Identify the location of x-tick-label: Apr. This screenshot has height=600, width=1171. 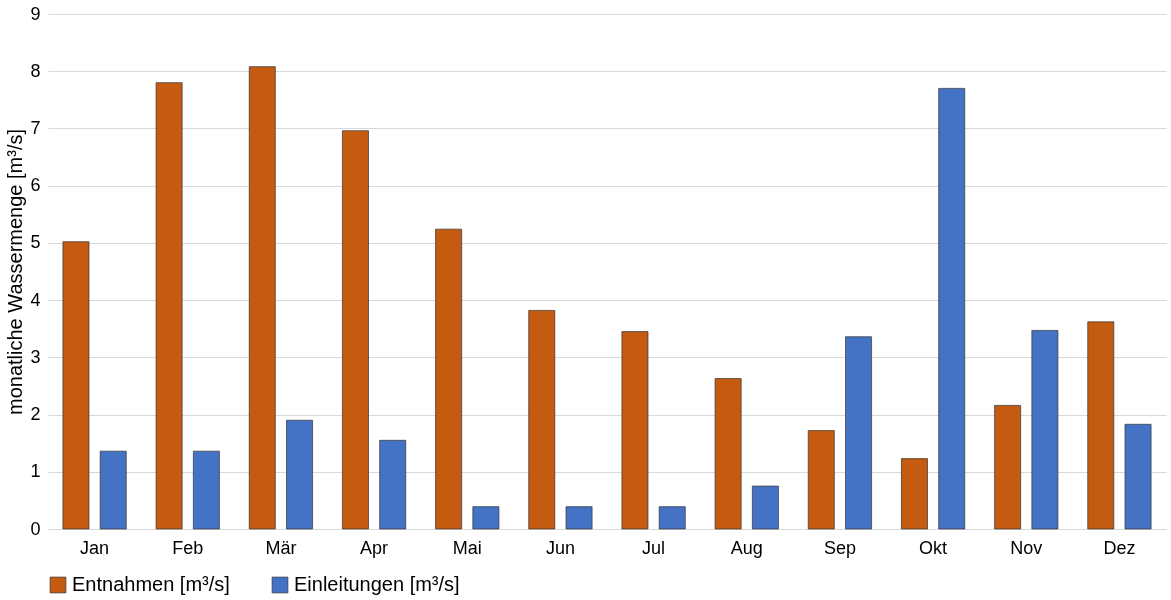
(374, 547).